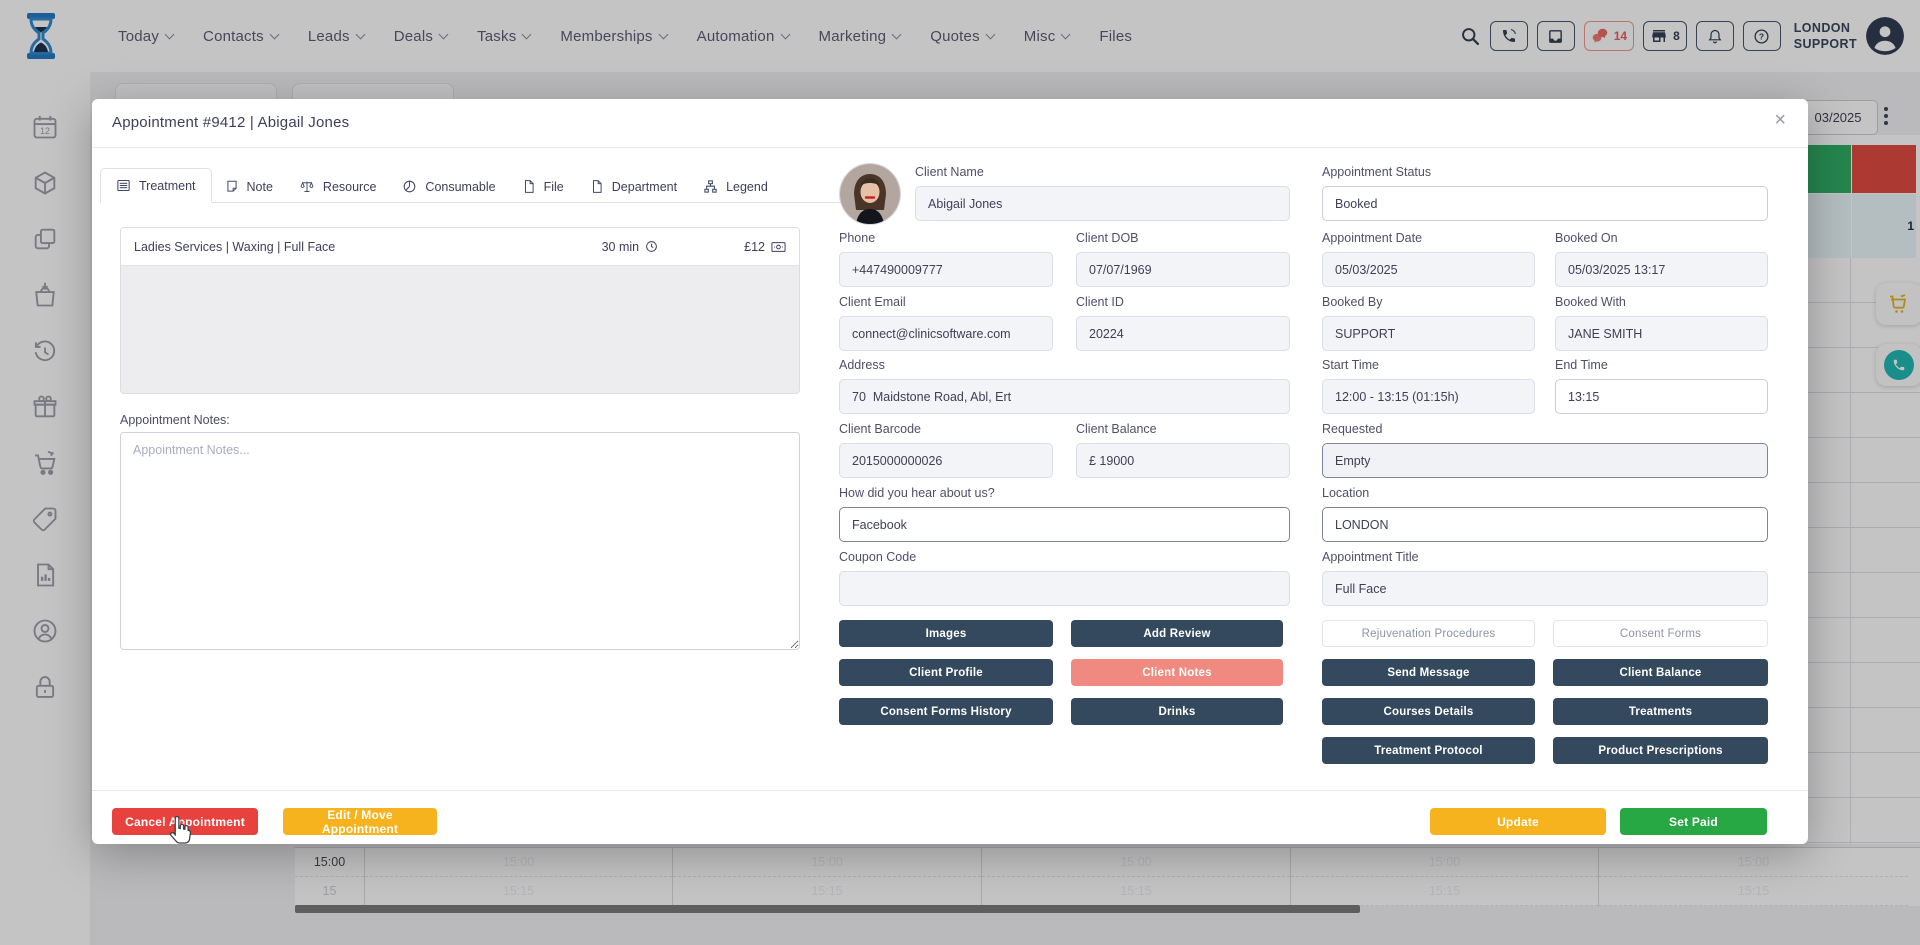 This screenshot has height=945, width=1920. I want to click on client-balance-button: Client Balance, so click(1660, 672).